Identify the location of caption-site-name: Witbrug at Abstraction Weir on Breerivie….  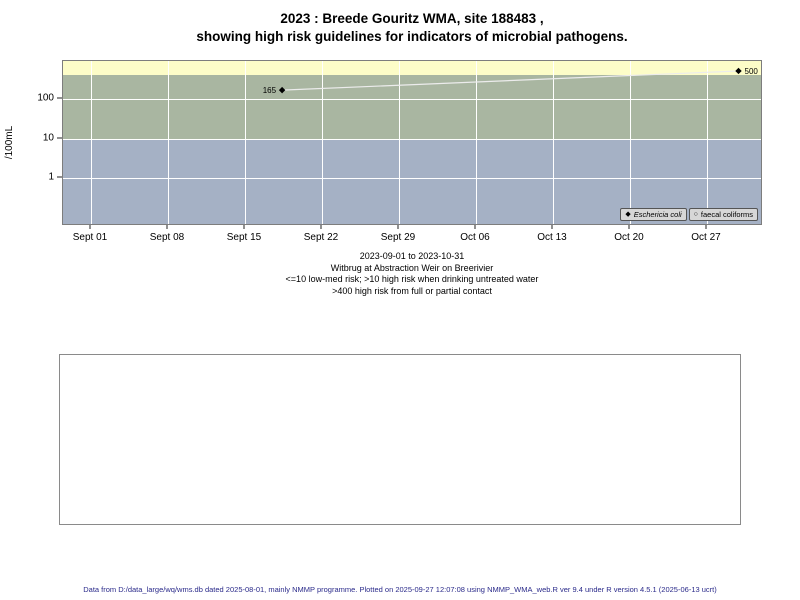
(412, 267).